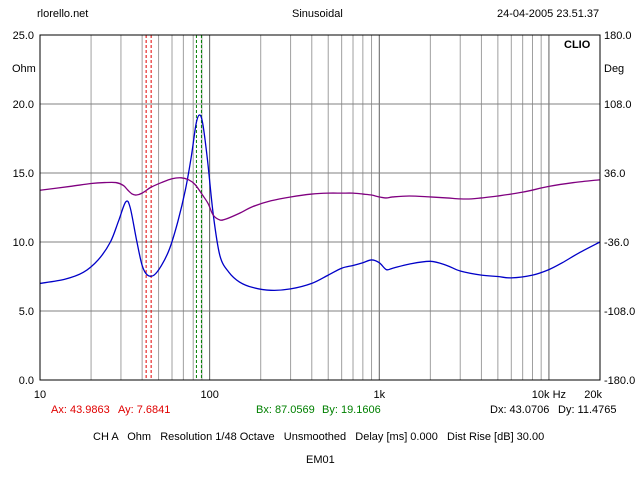 The width and height of the screenshot is (640, 480). I want to click on measurement-datetime: 24-04-2005 23.51.37, so click(548, 14).